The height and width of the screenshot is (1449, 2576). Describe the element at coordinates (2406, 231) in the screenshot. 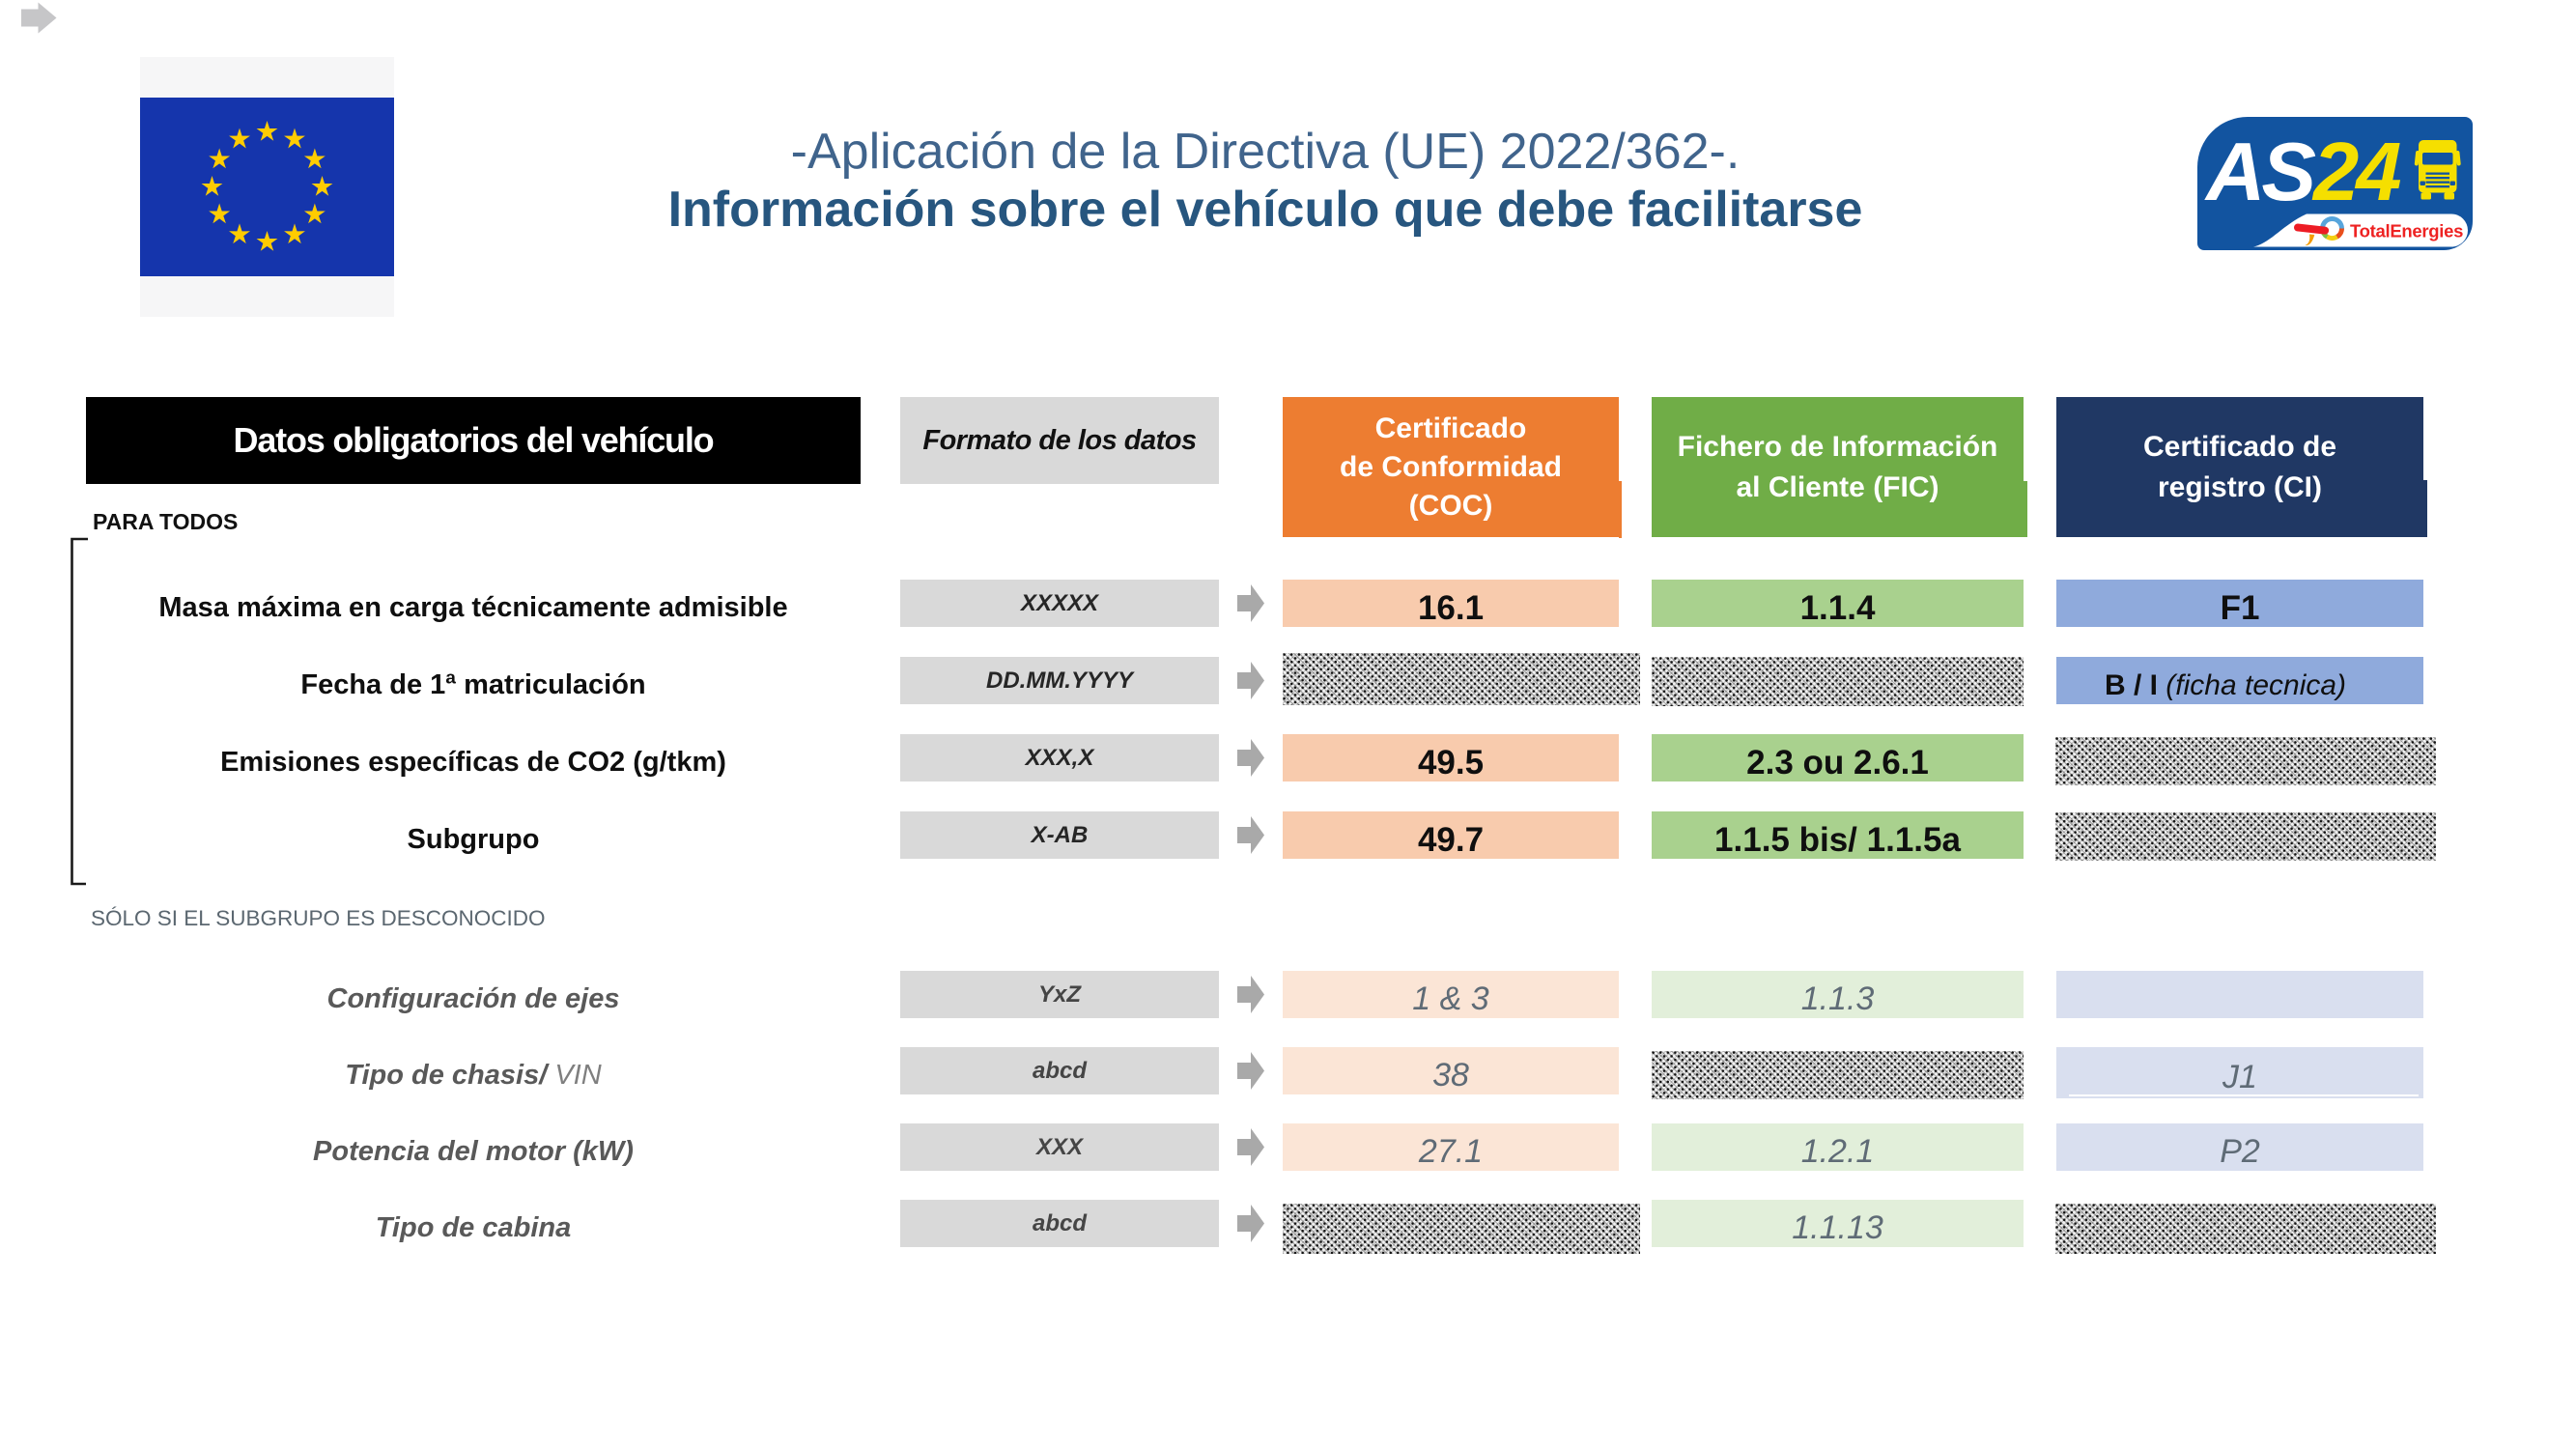

I see `svg-text: TotalEnergies` at that location.